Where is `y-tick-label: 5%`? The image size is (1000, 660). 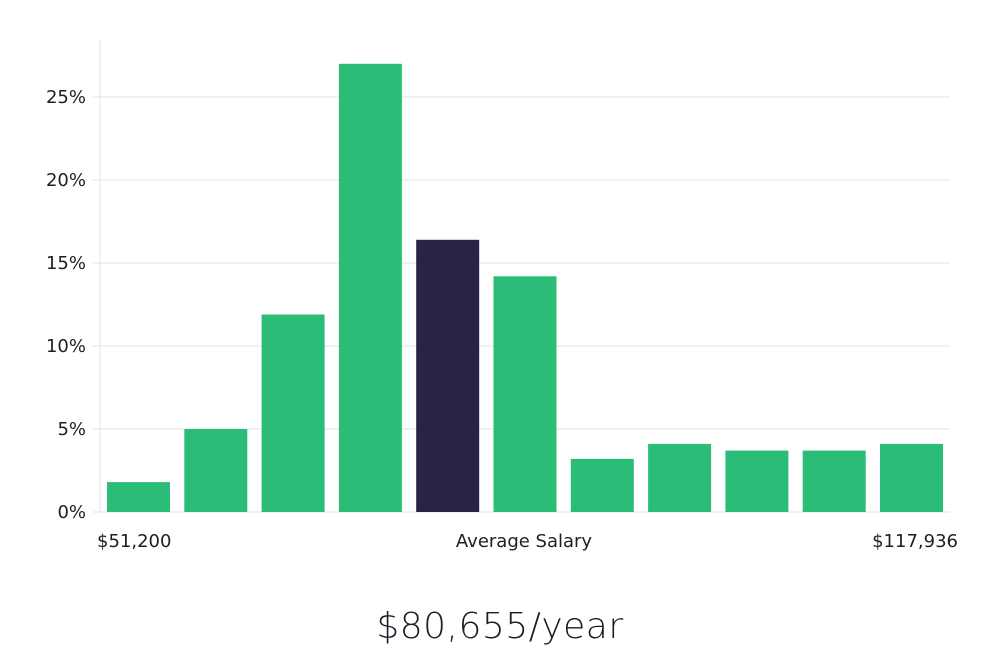 y-tick-label: 5% is located at coordinates (71, 429).